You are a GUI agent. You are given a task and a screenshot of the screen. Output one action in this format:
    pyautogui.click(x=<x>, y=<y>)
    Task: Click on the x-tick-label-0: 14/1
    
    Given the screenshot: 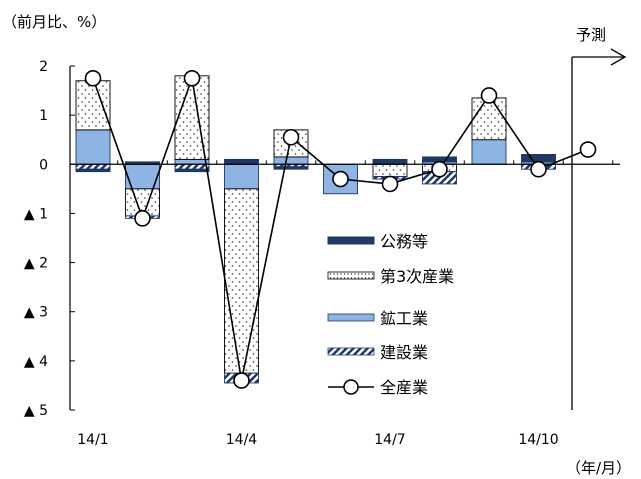 What is the action you would take?
    pyautogui.click(x=92, y=440)
    